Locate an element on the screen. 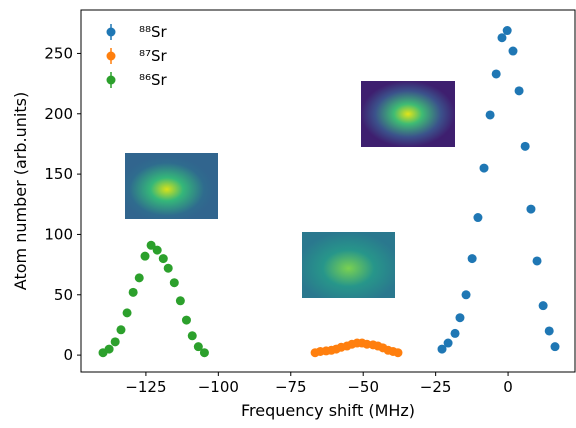 This screenshot has height=428, width=576. legend-label: ⁸⁸Sr is located at coordinates (153, 32).